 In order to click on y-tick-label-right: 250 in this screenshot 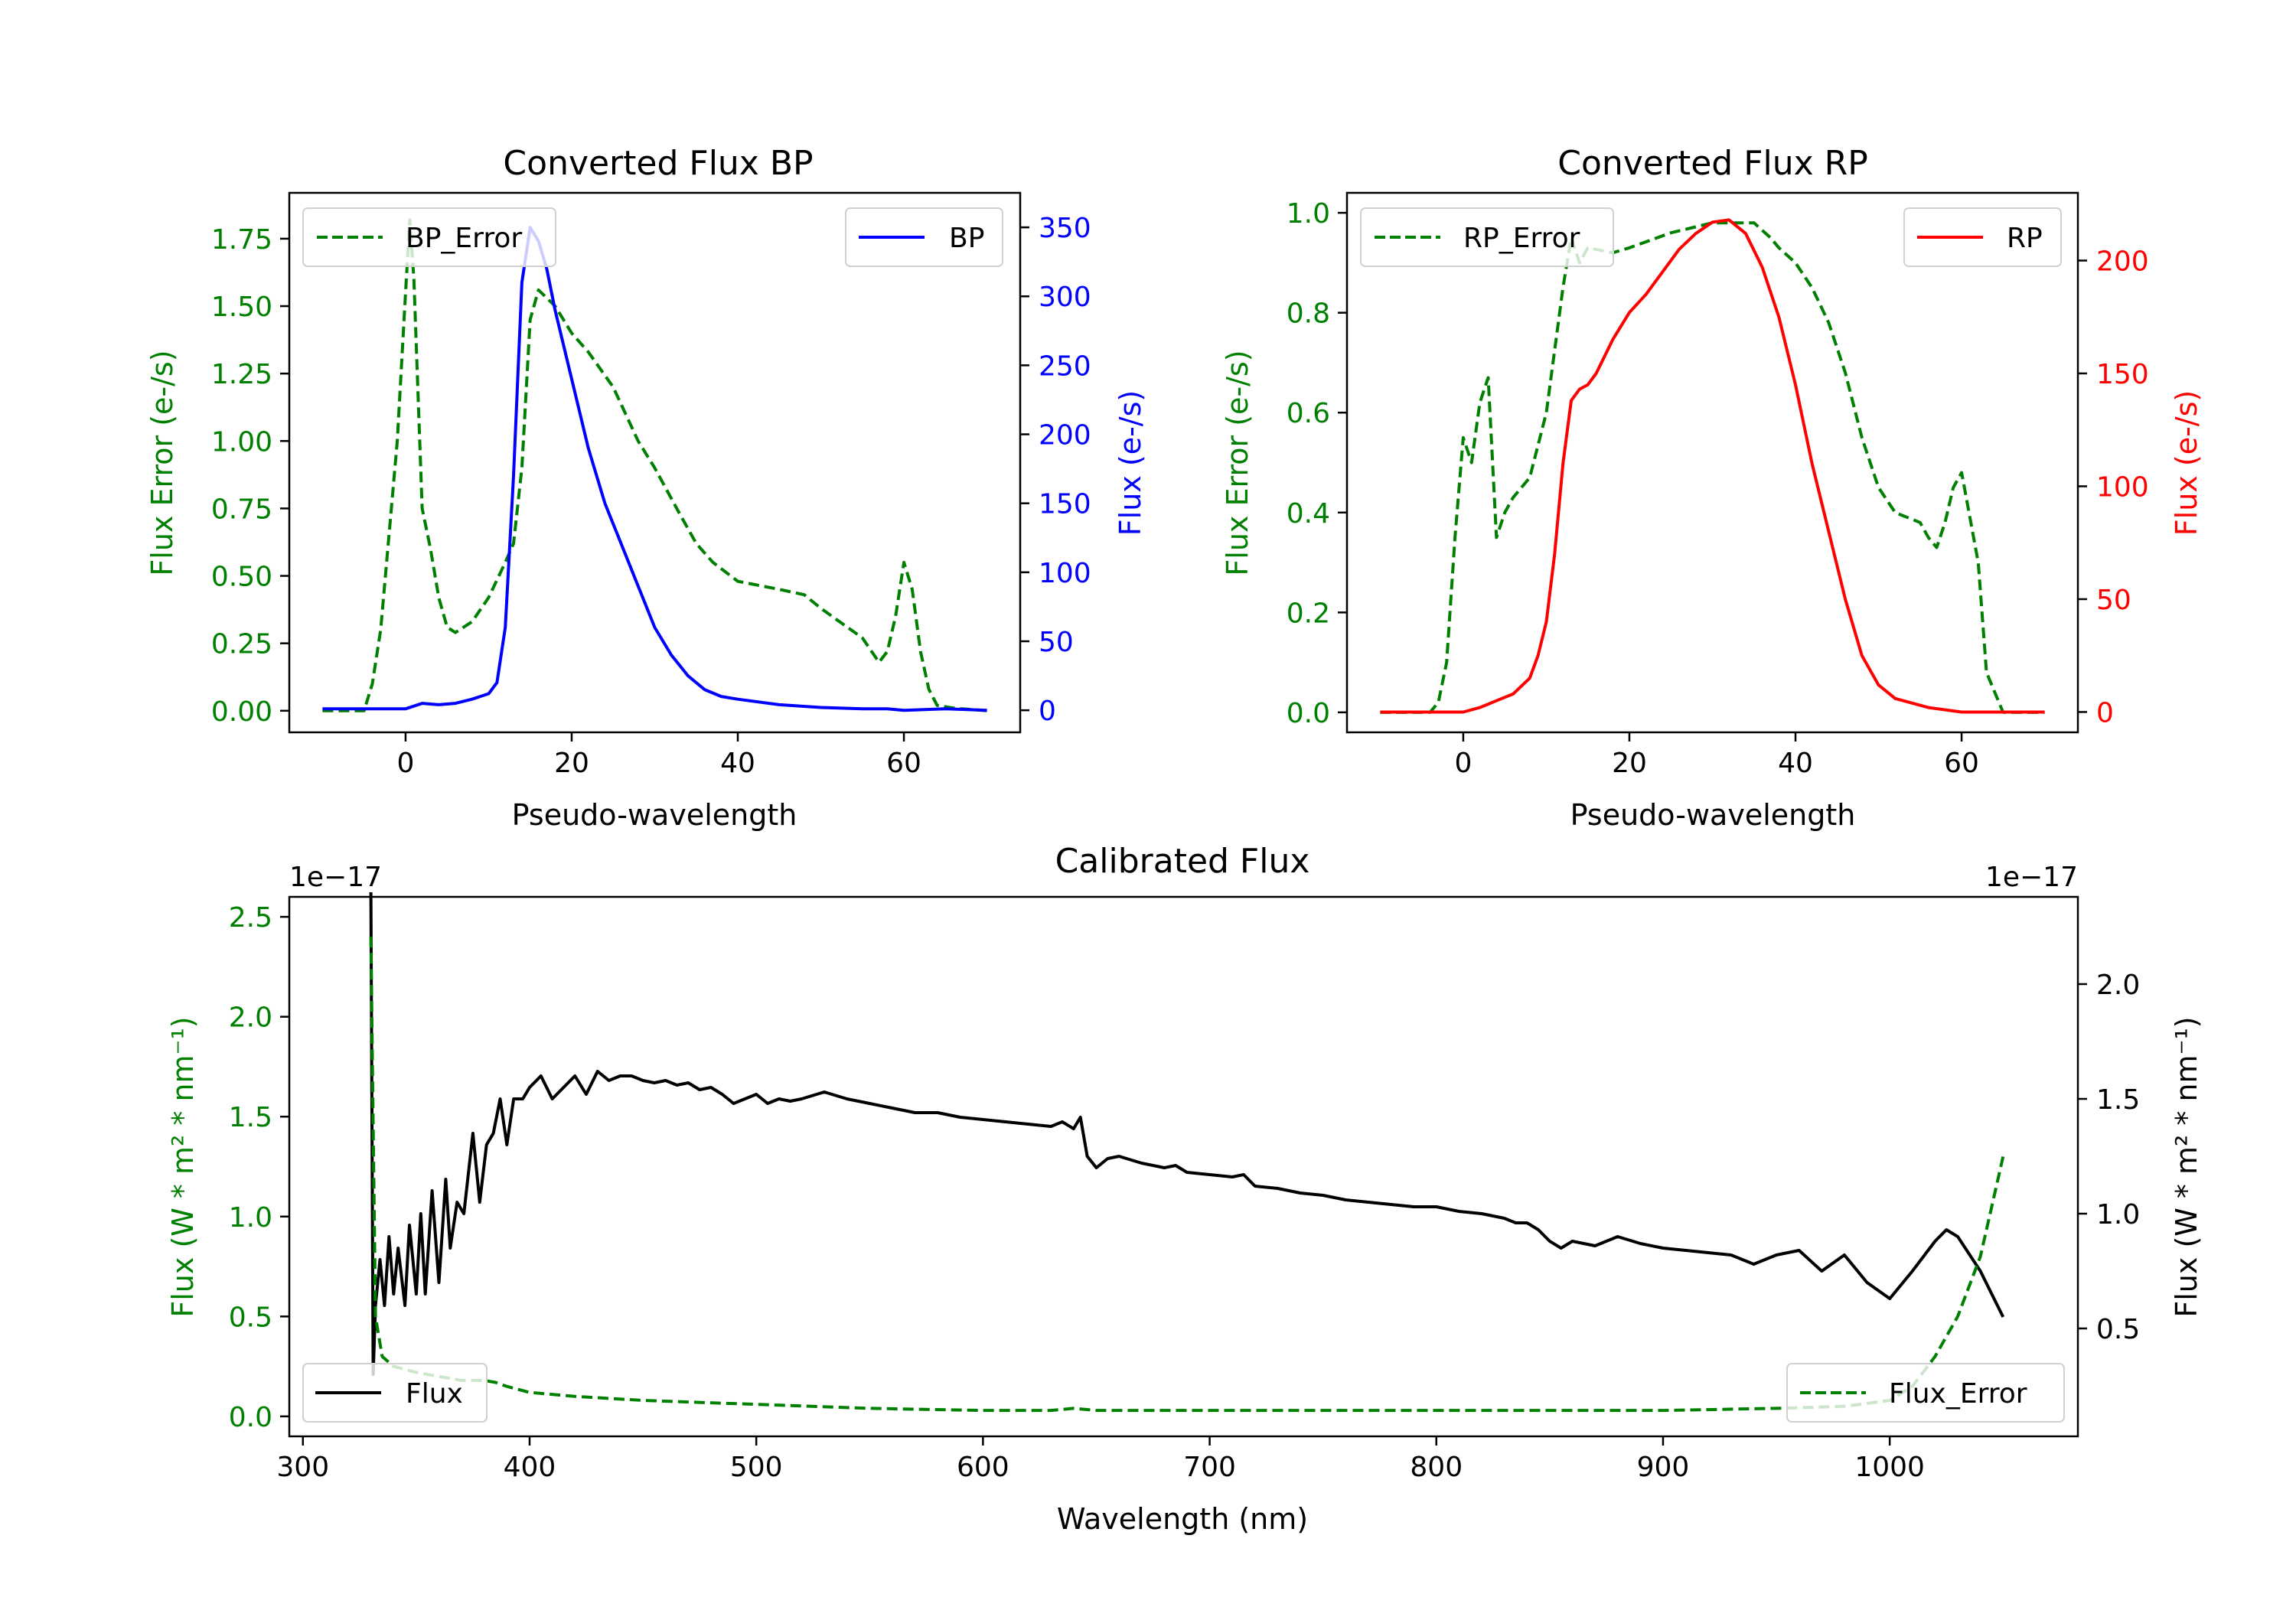, I will do `click(1065, 366)`.